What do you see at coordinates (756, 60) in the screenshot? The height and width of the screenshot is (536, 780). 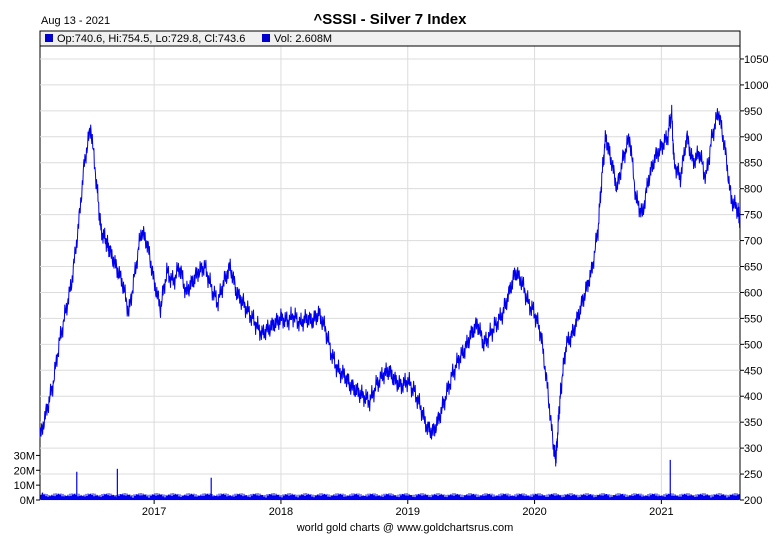 I see `price-tick-label: 1050` at bounding box center [756, 60].